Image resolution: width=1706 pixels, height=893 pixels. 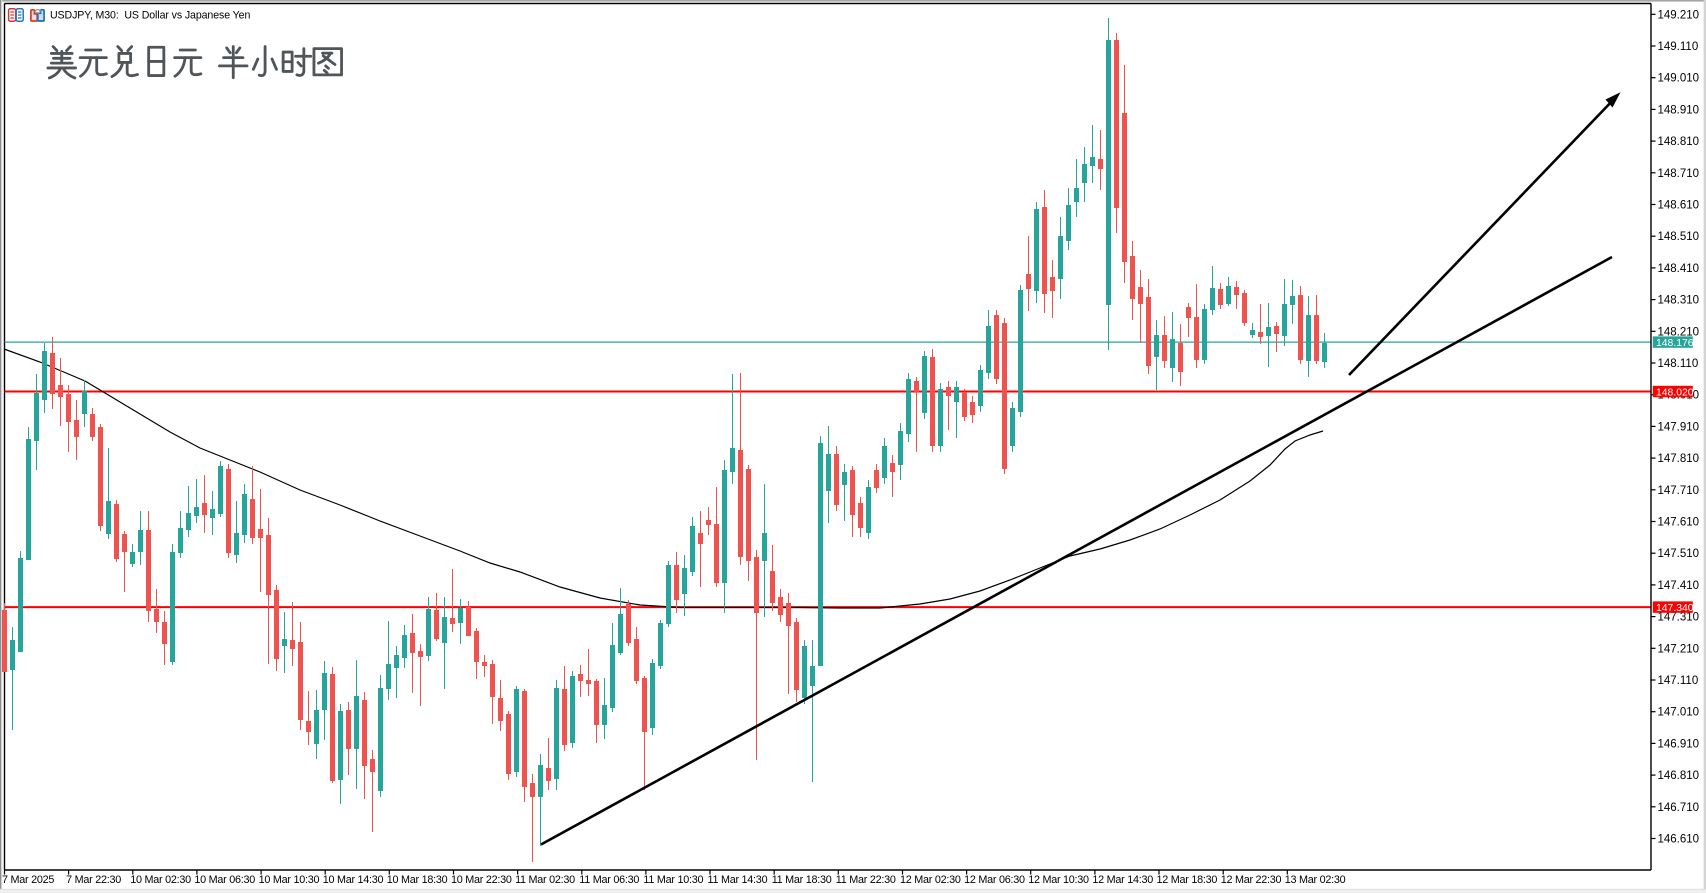 I want to click on svg-text: 148.710, so click(x=1679, y=174).